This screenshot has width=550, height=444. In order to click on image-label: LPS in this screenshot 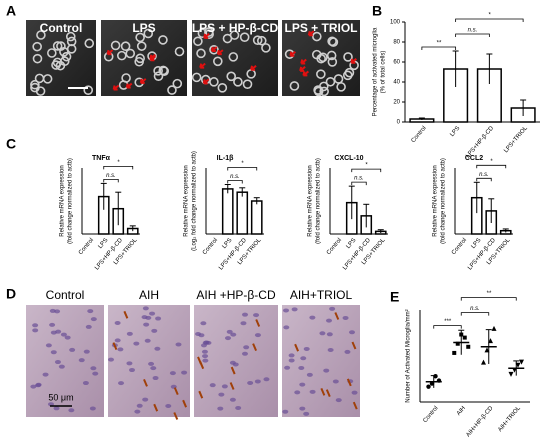, I will do `click(143, 28)`.